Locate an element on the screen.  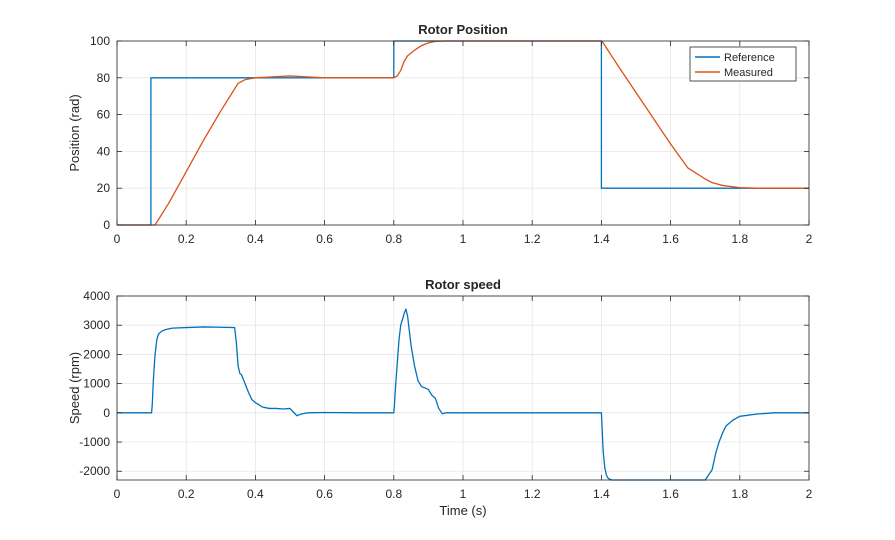
y-axis-label: Position (rad) is located at coordinates (74, 132).